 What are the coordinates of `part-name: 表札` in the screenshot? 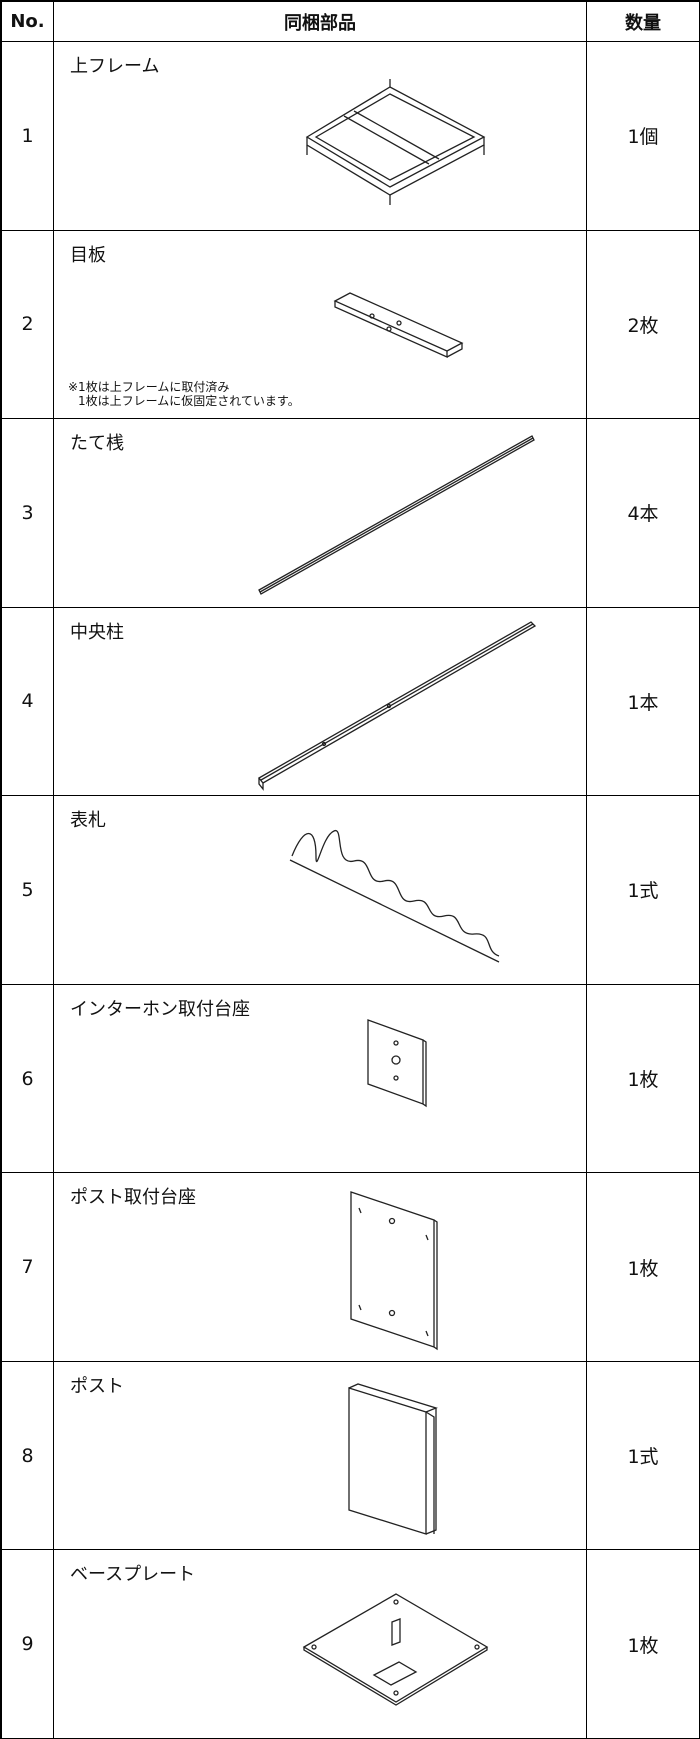 It's located at (88, 821).